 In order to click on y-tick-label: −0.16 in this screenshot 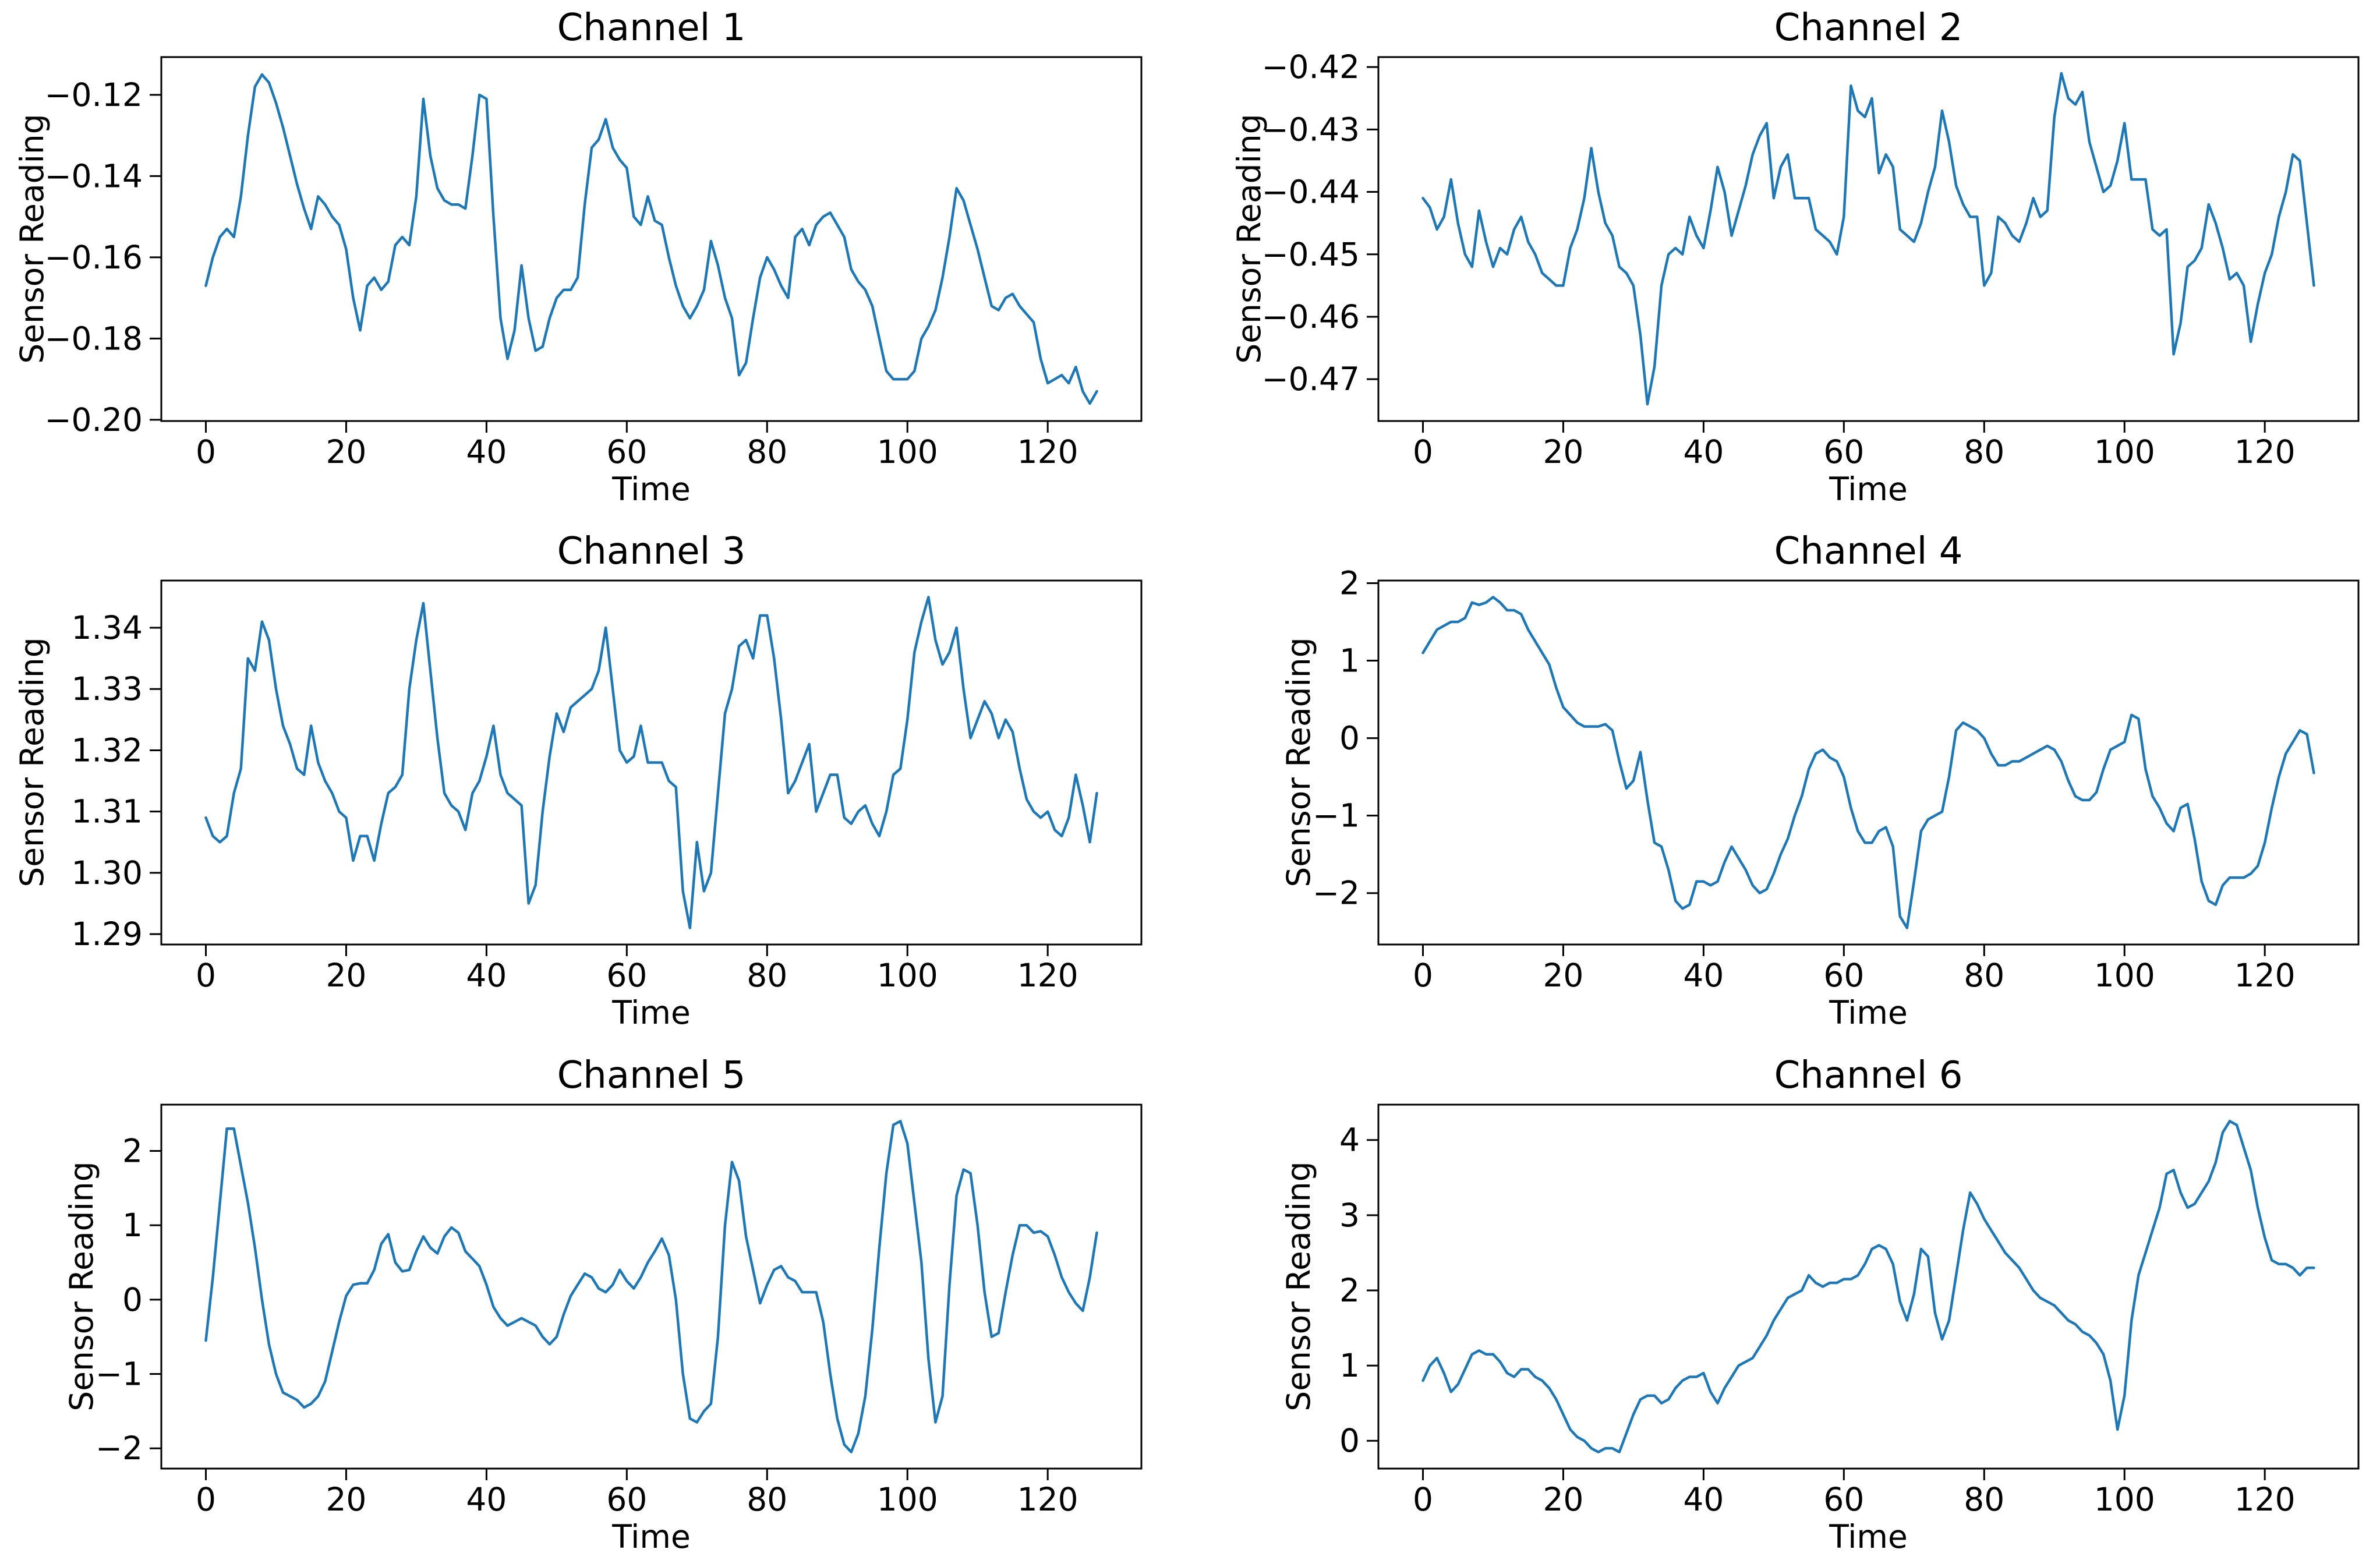, I will do `click(93, 257)`.